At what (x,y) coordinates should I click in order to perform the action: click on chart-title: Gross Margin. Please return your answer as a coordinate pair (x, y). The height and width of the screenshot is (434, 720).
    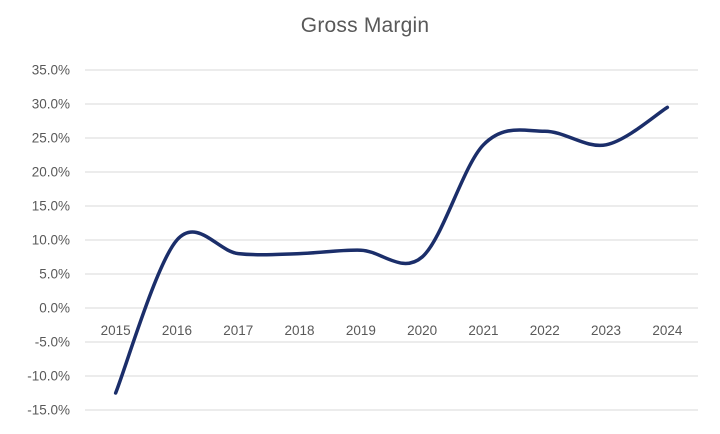
    Looking at the image, I should click on (365, 25).